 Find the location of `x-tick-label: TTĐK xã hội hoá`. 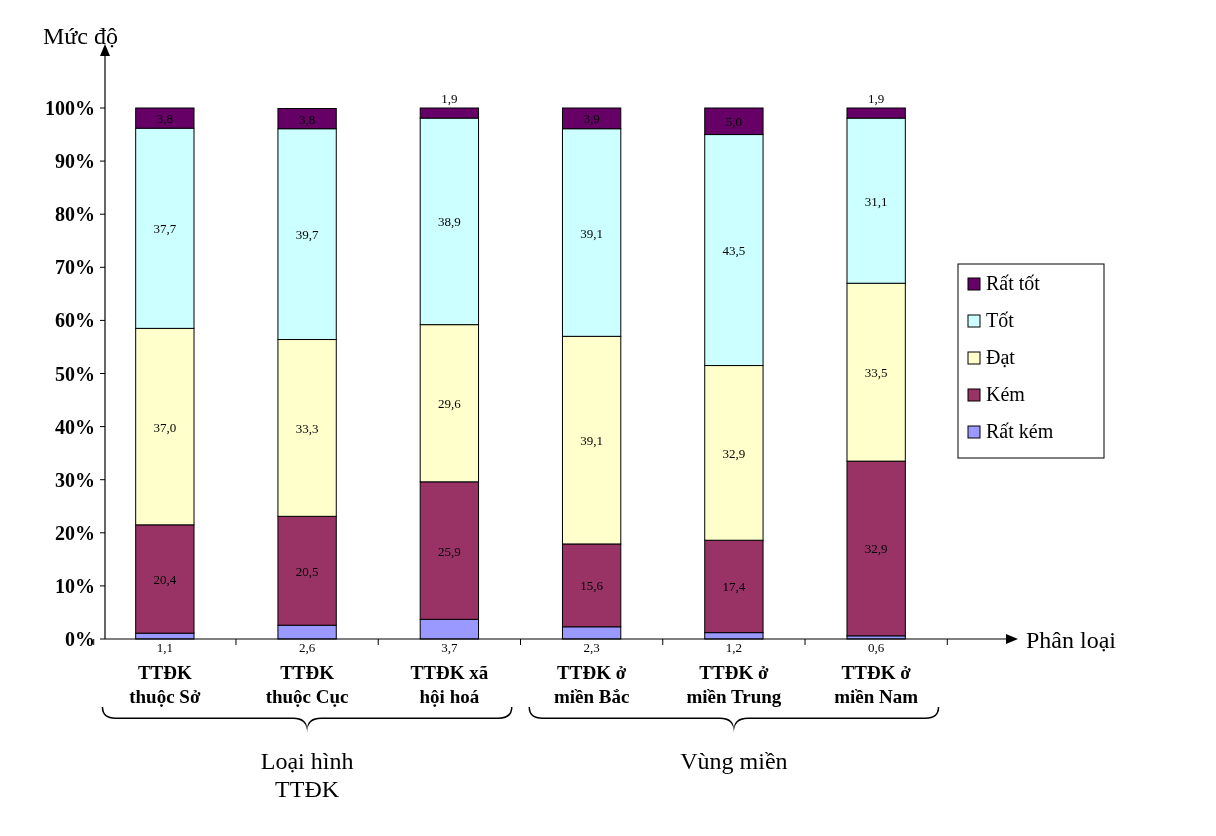

x-tick-label: TTĐK xã hội hoá is located at coordinates (449, 684).